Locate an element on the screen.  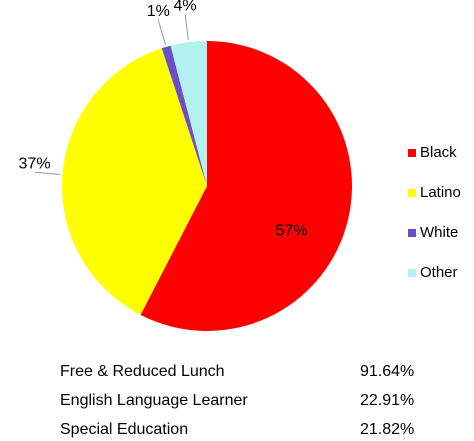
row-value: 91.64% is located at coordinates (387, 371).